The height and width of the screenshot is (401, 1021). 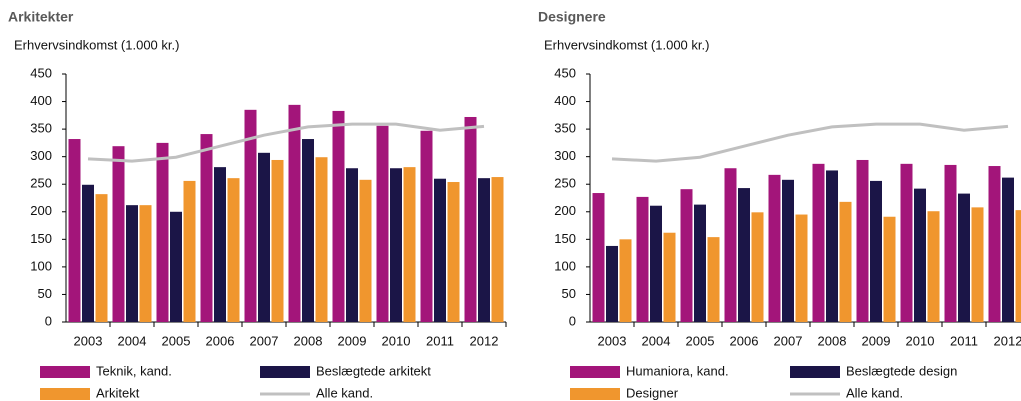 What do you see at coordinates (572, 320) in the screenshot?
I see `y-tick-label: 0` at bounding box center [572, 320].